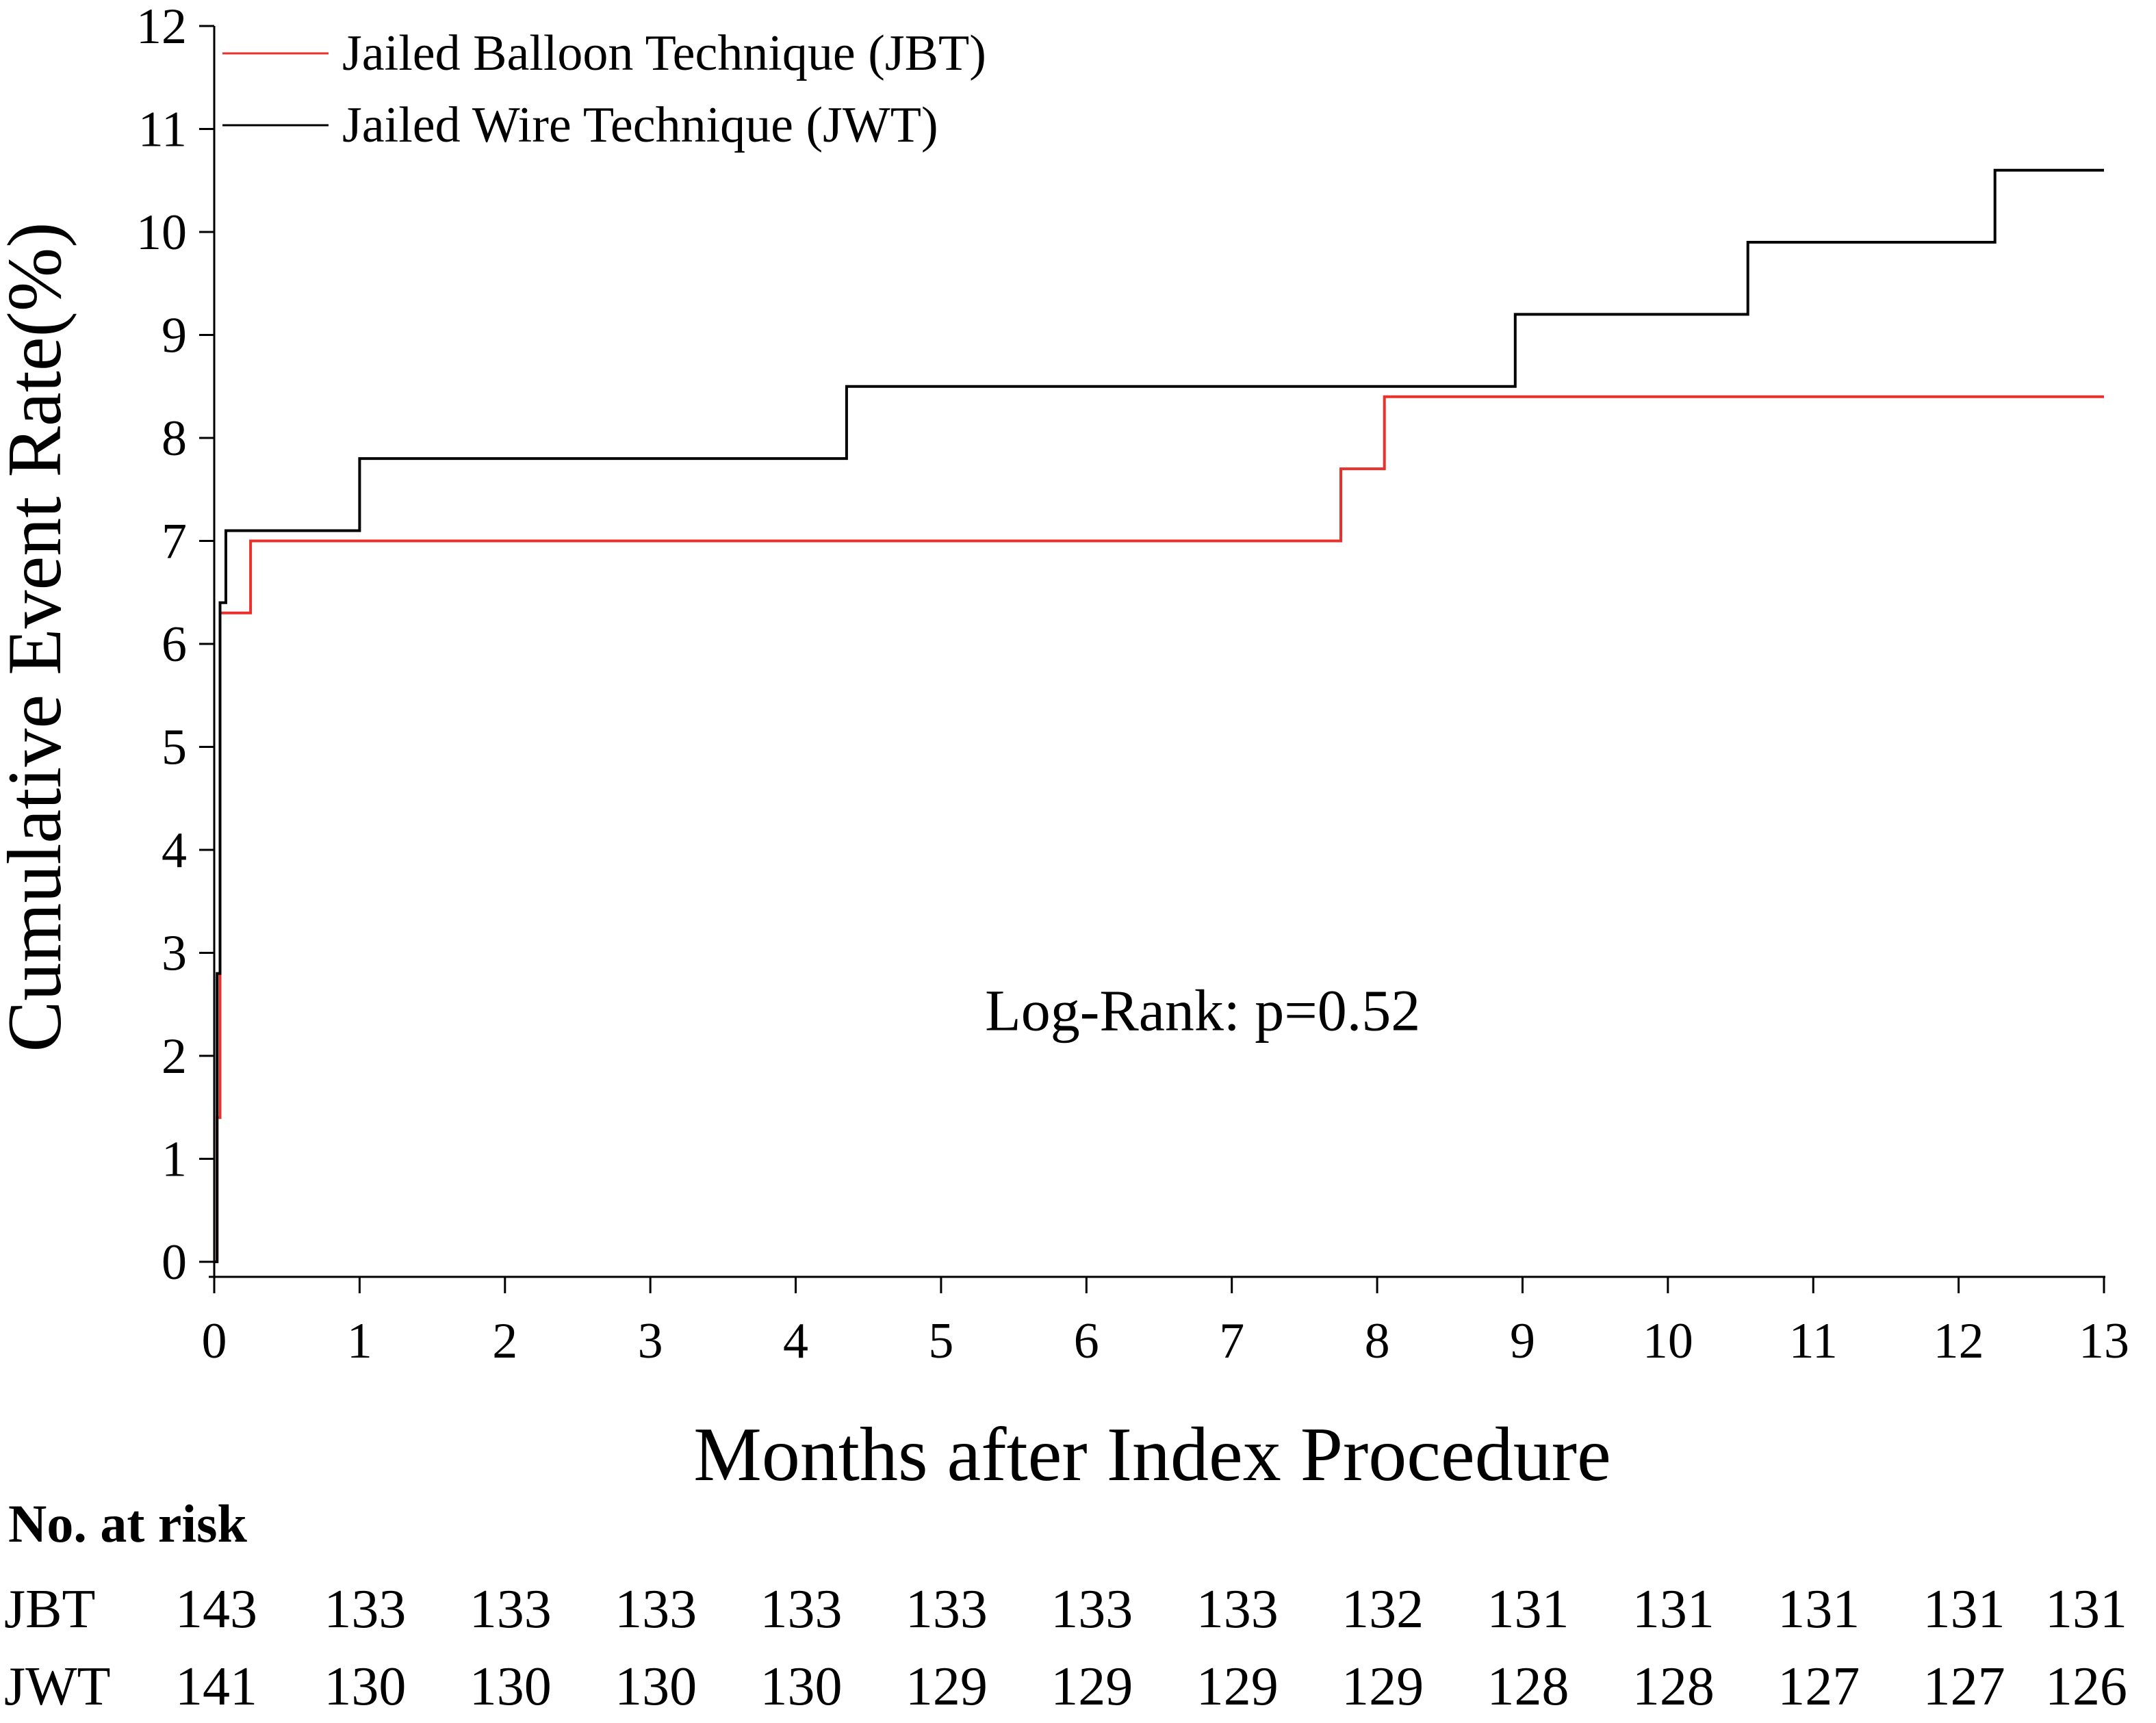  Describe the element at coordinates (174, 439) in the screenshot. I see `y-tick-label: 8` at that location.